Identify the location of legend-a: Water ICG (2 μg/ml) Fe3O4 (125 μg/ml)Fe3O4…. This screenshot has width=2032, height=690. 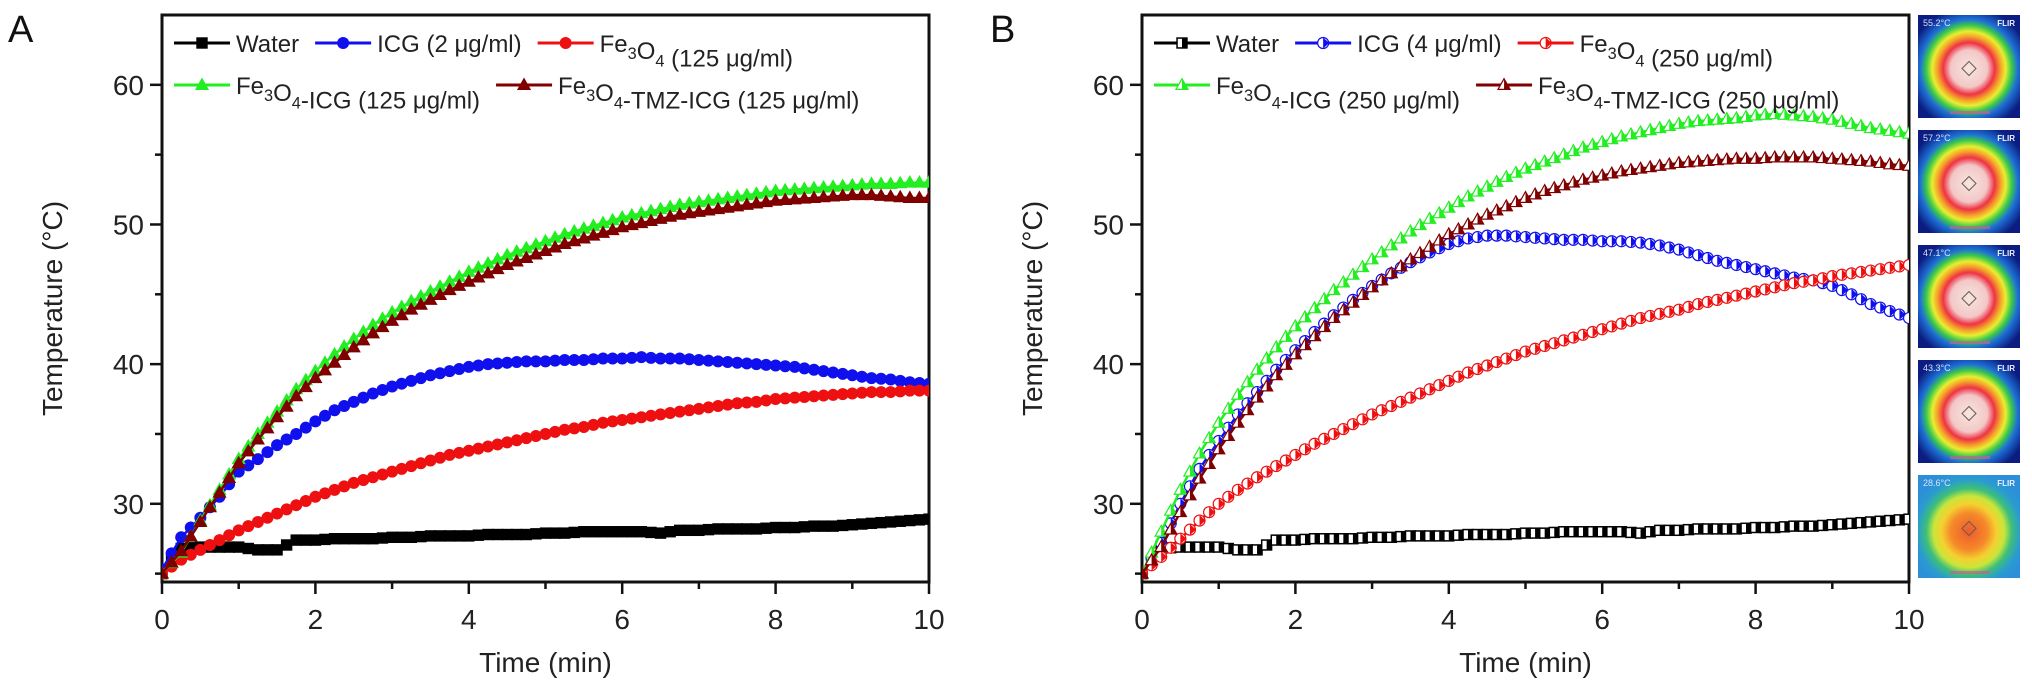
(516, 72).